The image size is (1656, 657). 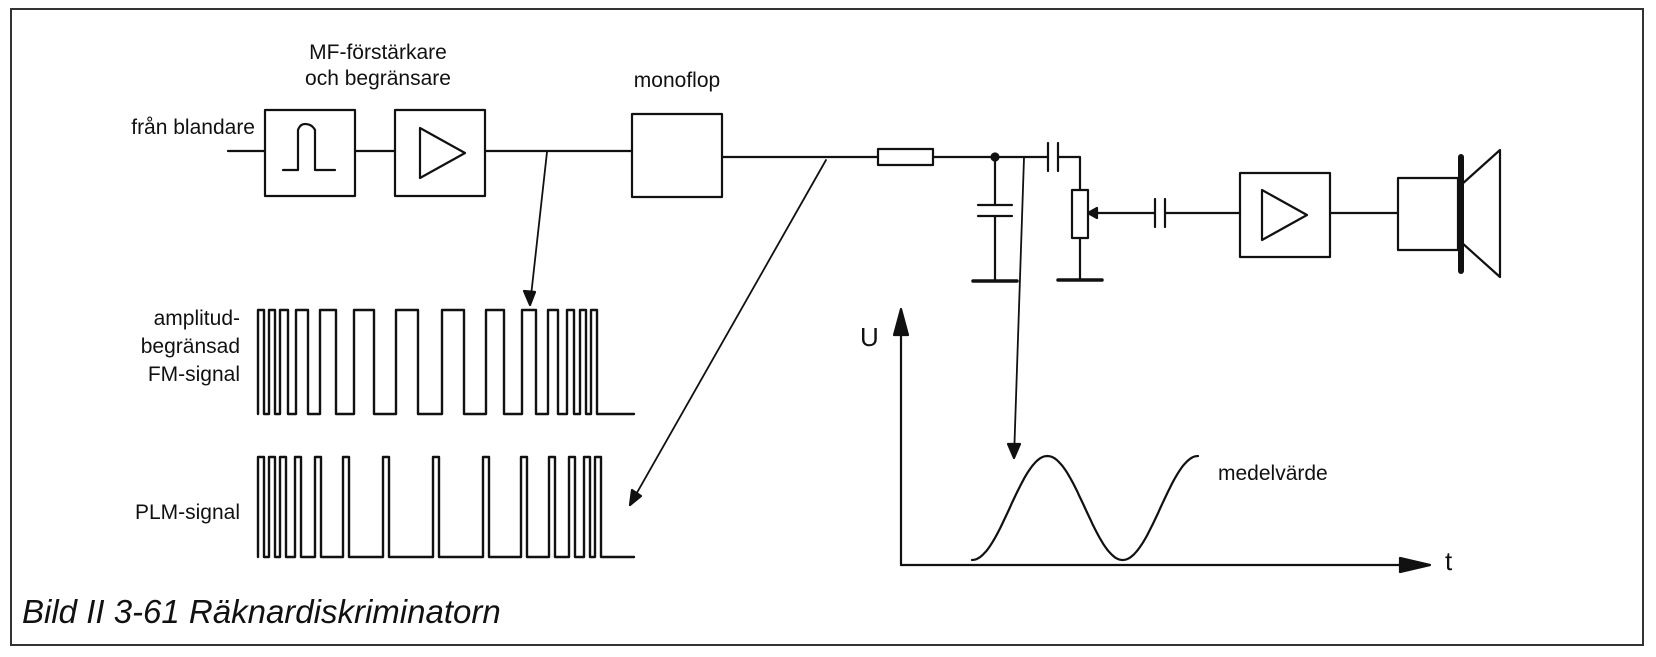 I want to click on arrow-to-plm, so click(x=727, y=333).